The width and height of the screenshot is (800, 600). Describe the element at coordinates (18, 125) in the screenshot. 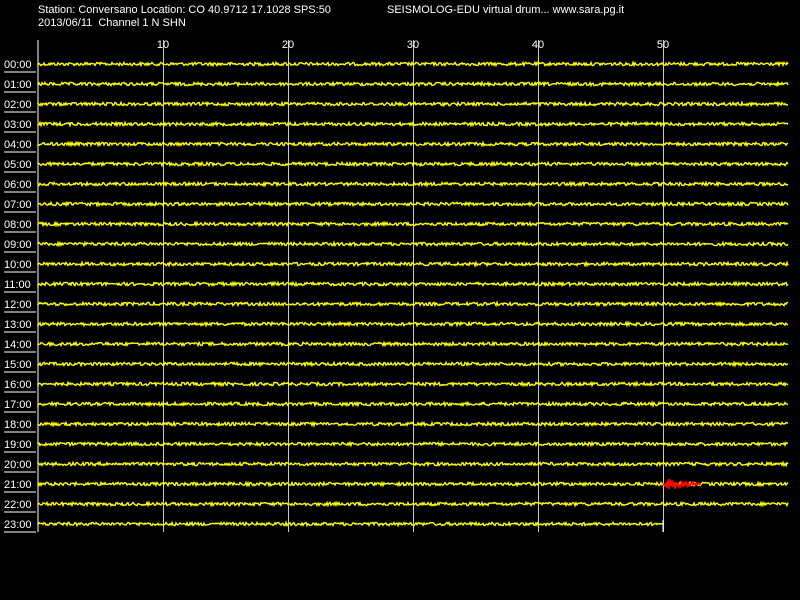

I see `row-label-0300: 03:00` at that location.